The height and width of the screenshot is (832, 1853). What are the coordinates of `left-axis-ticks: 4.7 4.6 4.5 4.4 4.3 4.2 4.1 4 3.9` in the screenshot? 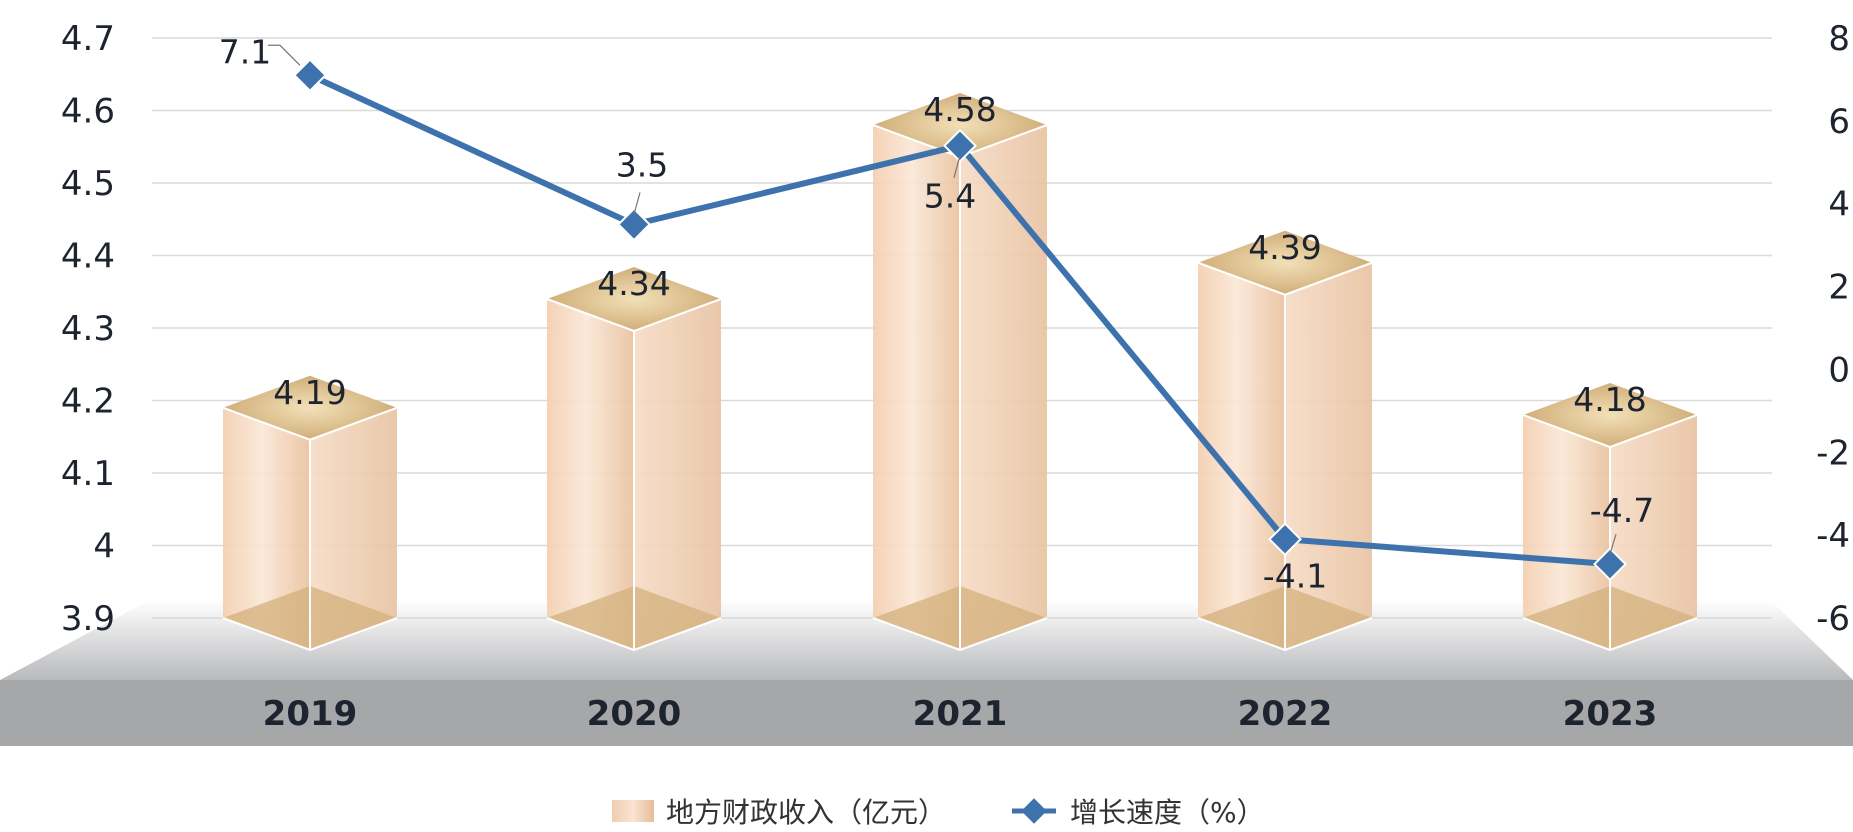 It's located at (88, 329).